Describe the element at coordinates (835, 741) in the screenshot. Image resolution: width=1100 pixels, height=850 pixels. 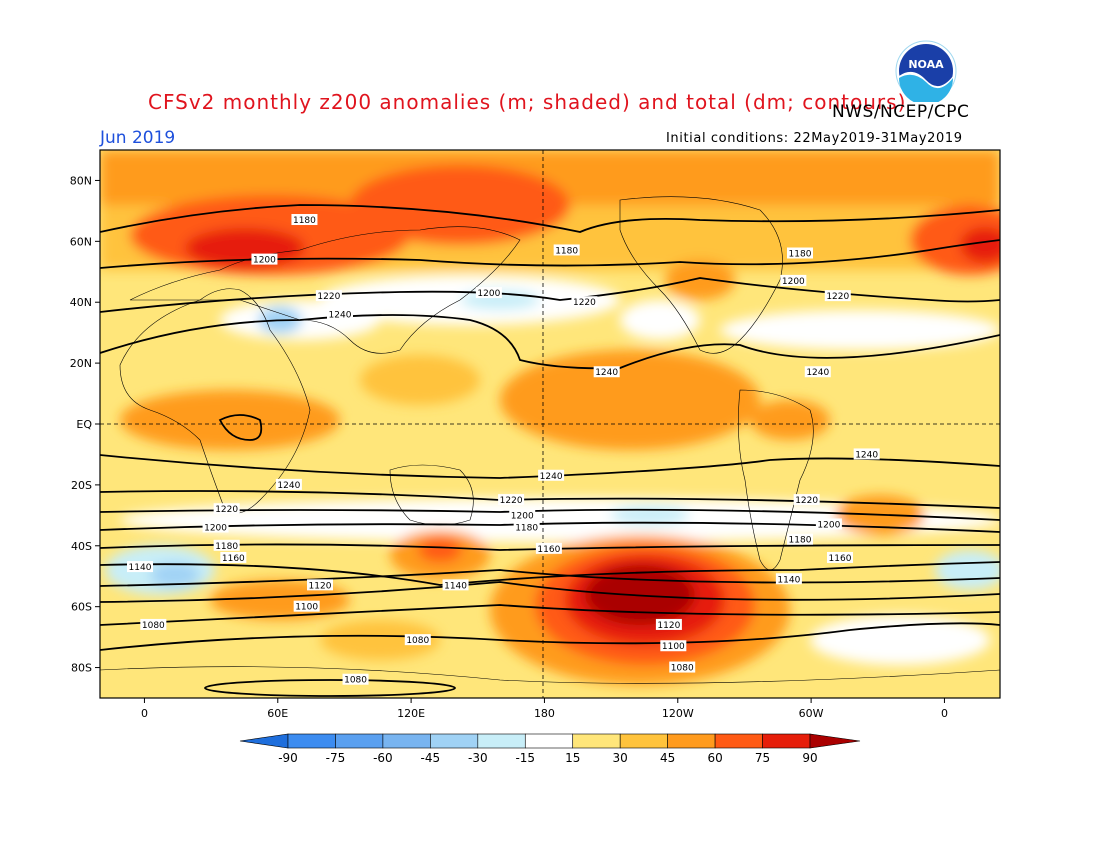
I see `colorbar-arrow-high` at that location.